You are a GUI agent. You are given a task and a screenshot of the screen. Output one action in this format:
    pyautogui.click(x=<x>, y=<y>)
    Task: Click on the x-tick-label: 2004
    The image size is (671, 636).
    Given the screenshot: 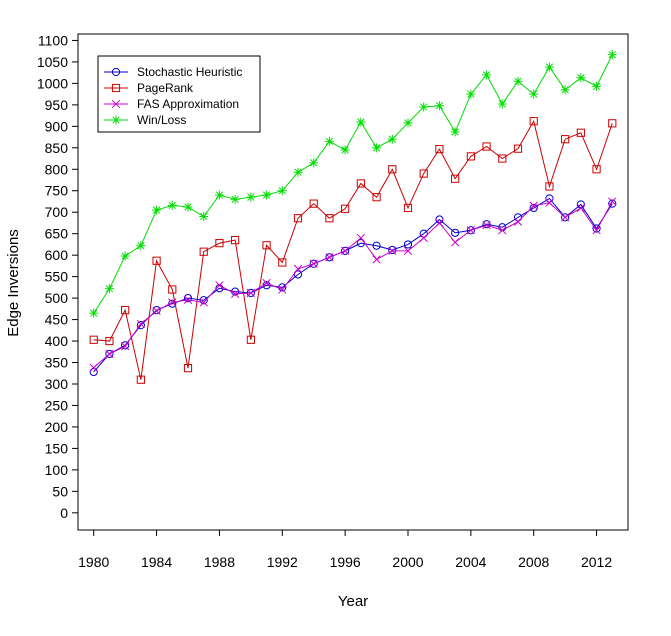 What is the action you would take?
    pyautogui.click(x=470, y=562)
    